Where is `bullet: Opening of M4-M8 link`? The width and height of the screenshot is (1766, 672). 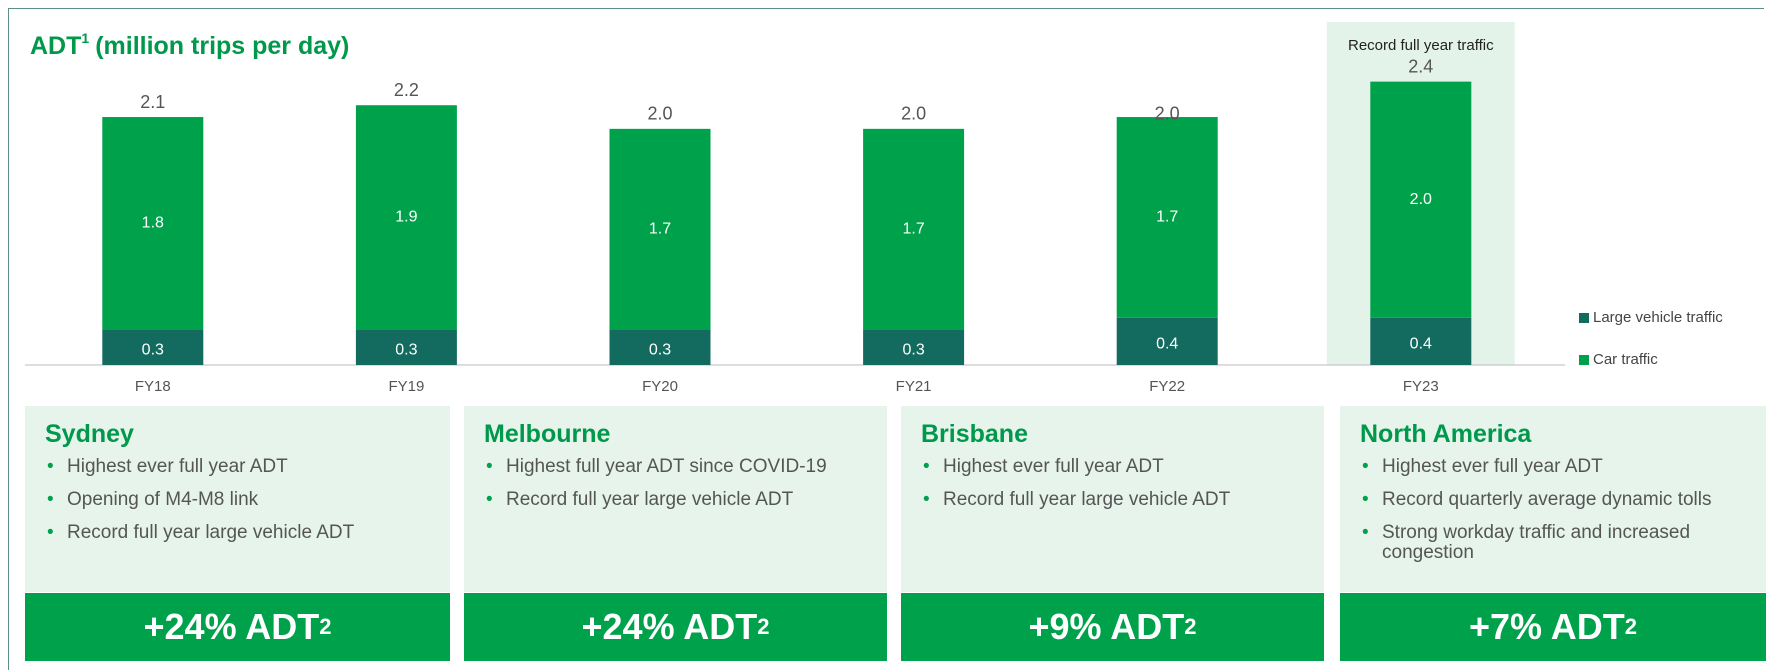
bullet: Opening of M4-M8 link is located at coordinates (237, 500).